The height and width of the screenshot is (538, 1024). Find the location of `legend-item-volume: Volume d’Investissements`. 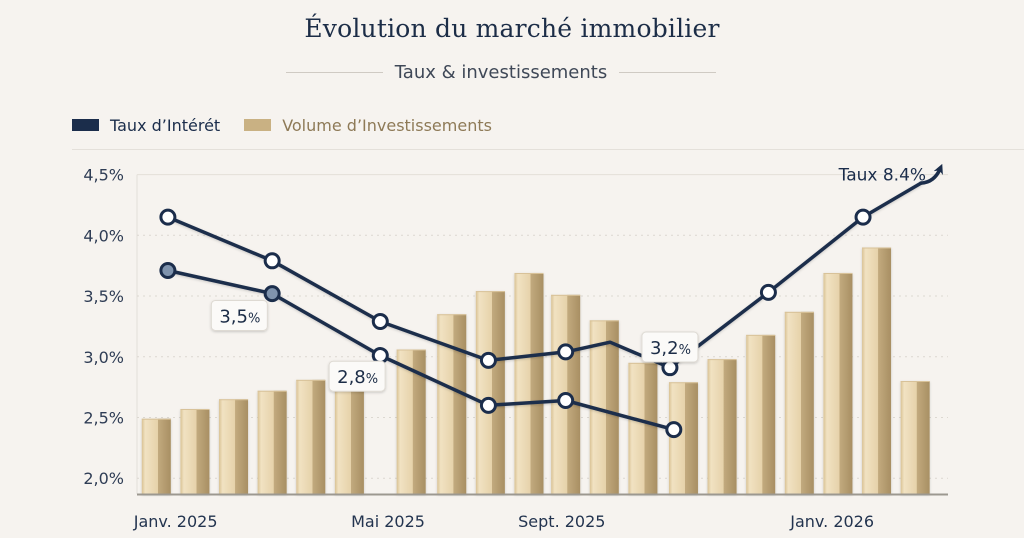

legend-item-volume: Volume d’Investissements is located at coordinates (368, 125).